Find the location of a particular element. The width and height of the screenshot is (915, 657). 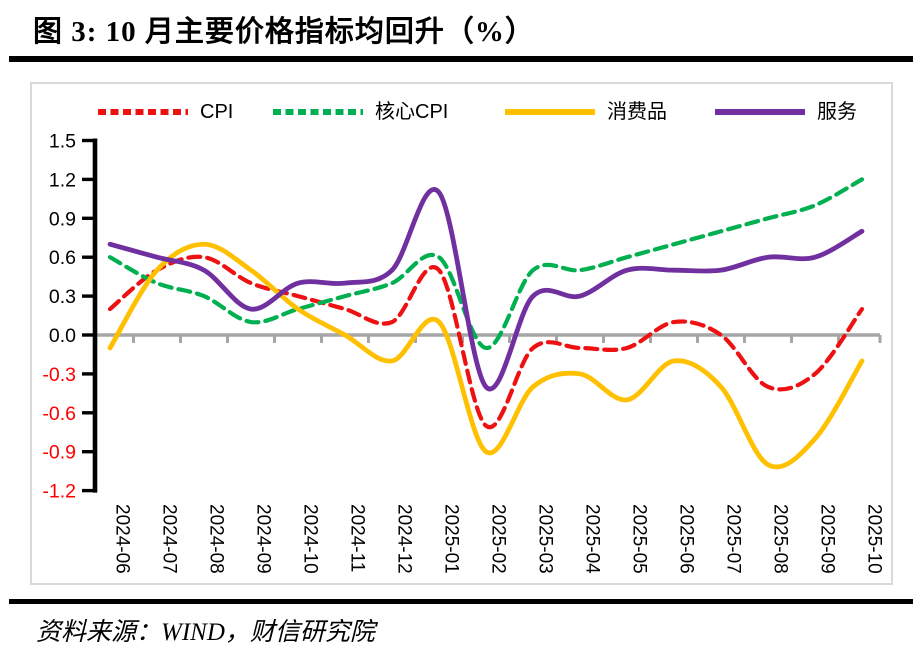

core-cpi-line-swatch-icon is located at coordinates (318, 112).